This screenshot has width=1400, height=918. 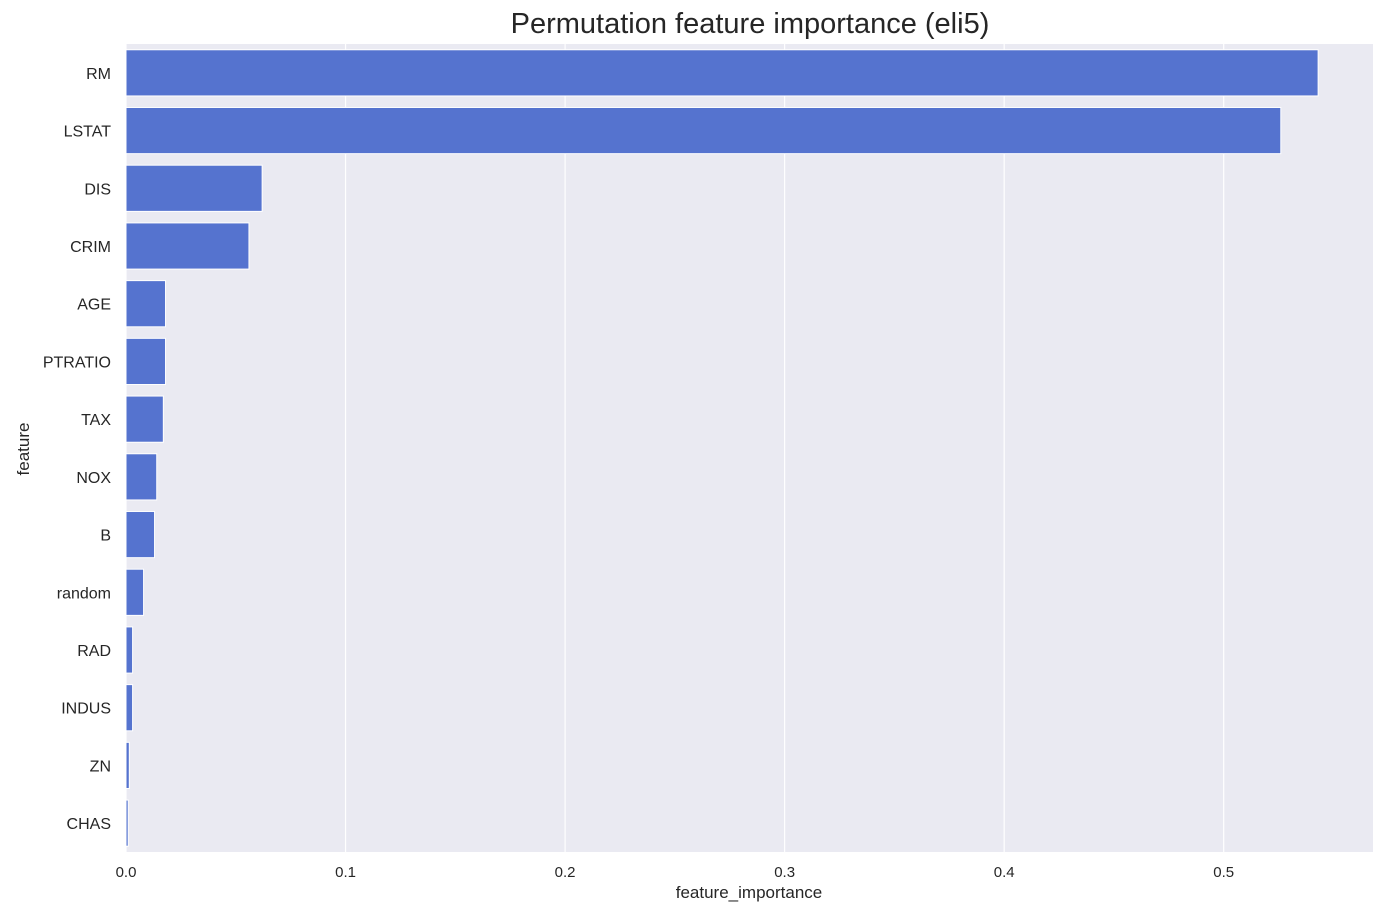 I want to click on bar-random, so click(x=135, y=592).